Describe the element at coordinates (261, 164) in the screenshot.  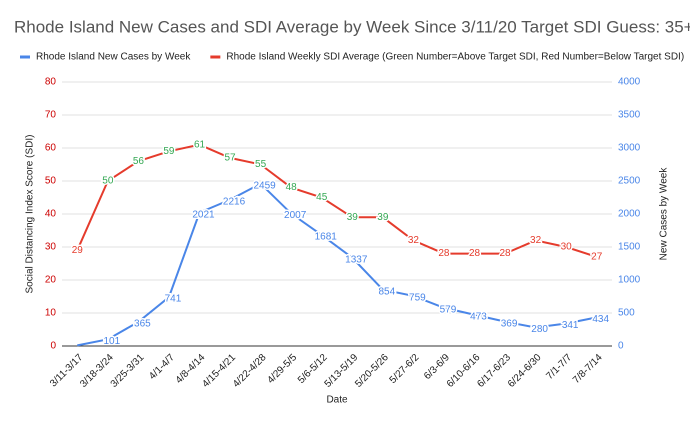
I see `data-label: 55` at that location.